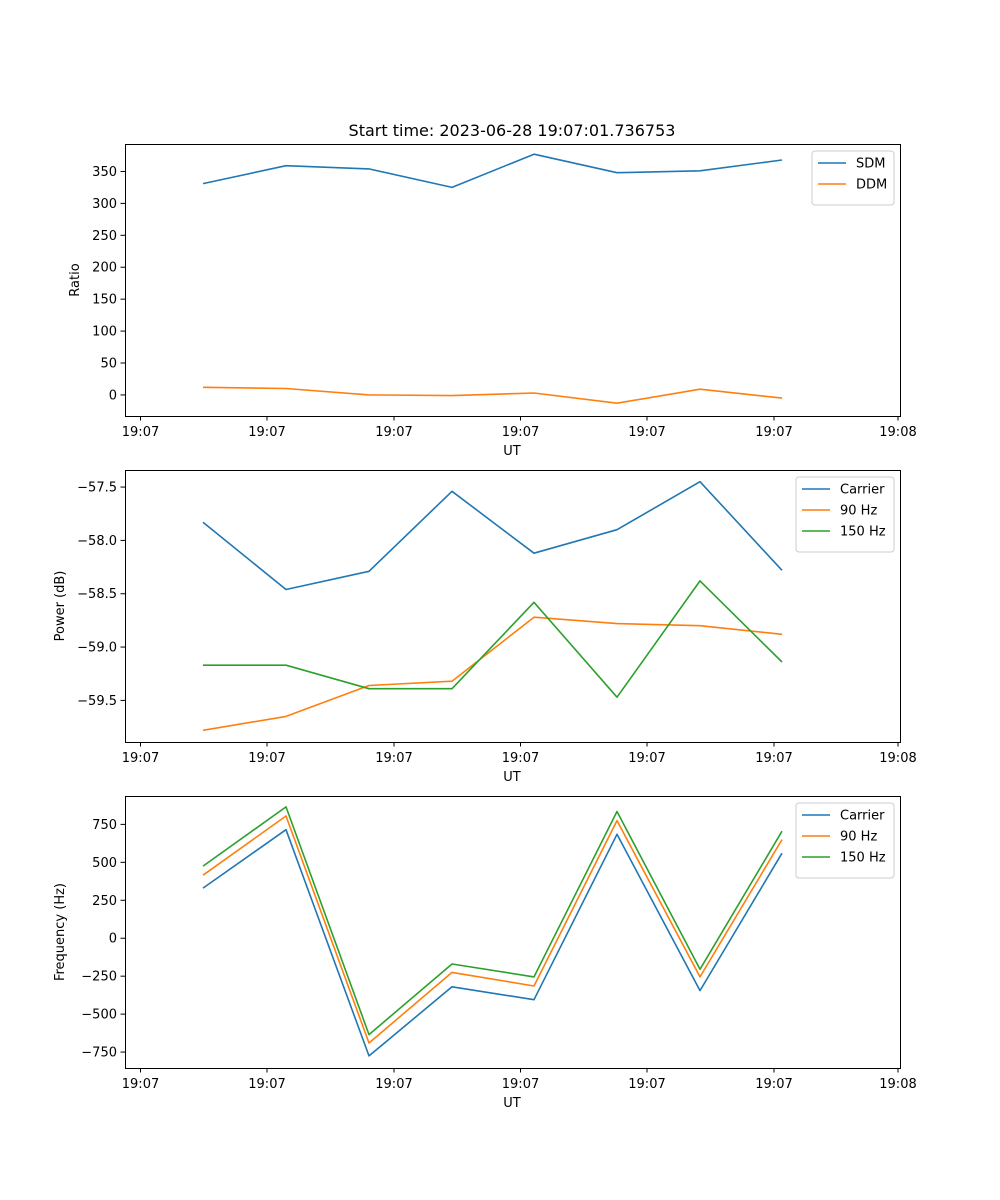  Describe the element at coordinates (60, 932) in the screenshot. I see `y-axis-label: Frequency (Hz)` at that location.